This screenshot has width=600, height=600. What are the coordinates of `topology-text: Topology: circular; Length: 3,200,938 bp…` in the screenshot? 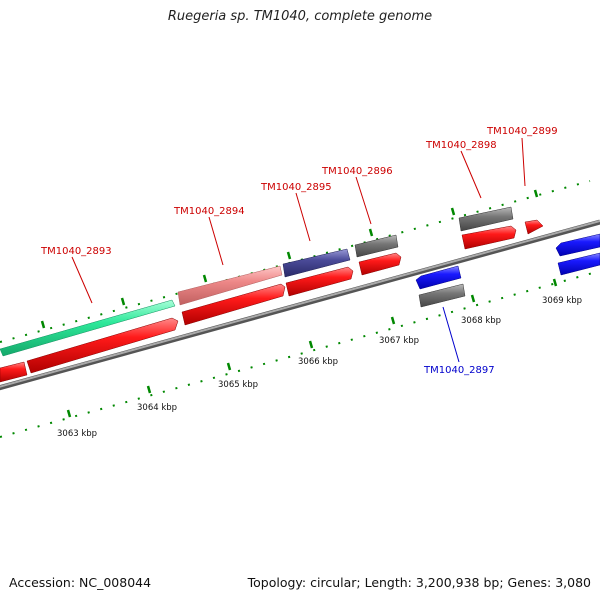 It's located at (419, 582).